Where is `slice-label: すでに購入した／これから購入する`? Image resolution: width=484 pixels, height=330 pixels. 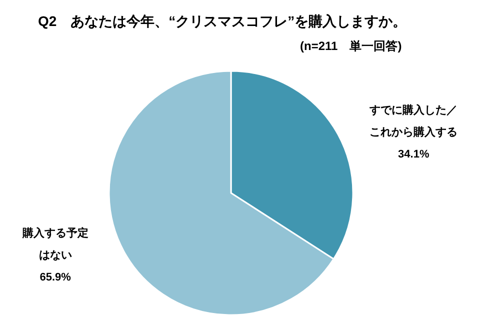 slice-label: すでに購入した／これから購入する is located at coordinates (413, 120).